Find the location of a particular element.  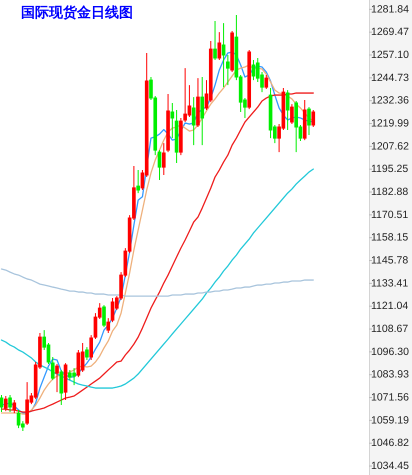

y-tick-label: 1083.93 is located at coordinates (390, 374).